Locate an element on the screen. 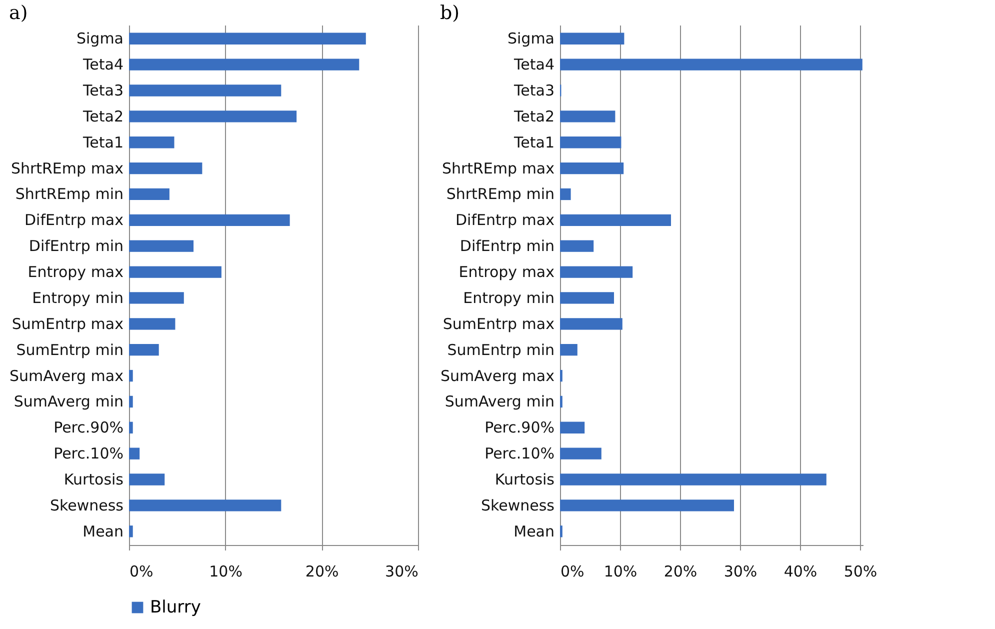 This screenshot has height=629, width=995. chart-title: b) is located at coordinates (450, 13).